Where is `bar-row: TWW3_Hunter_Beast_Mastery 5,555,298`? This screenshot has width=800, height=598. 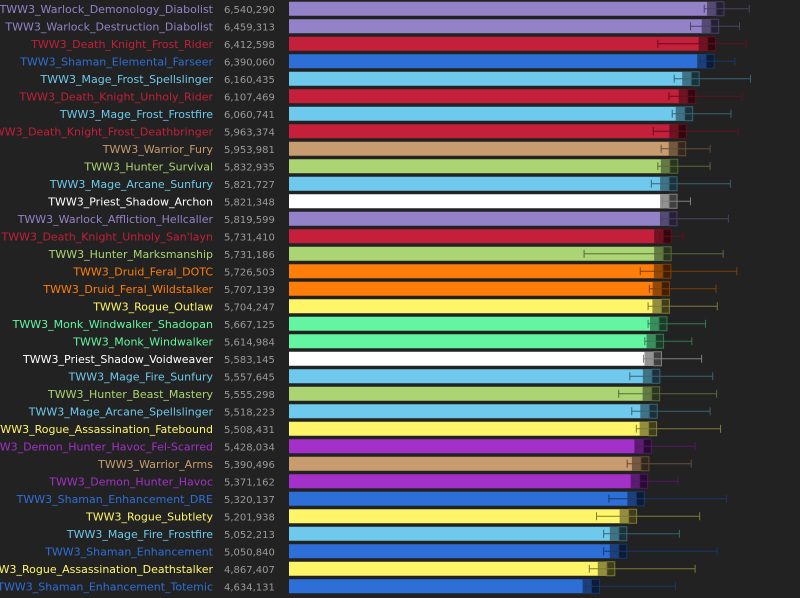
bar-row: TWW3_Hunter_Beast_Mastery 5,555,298 is located at coordinates (382, 394).